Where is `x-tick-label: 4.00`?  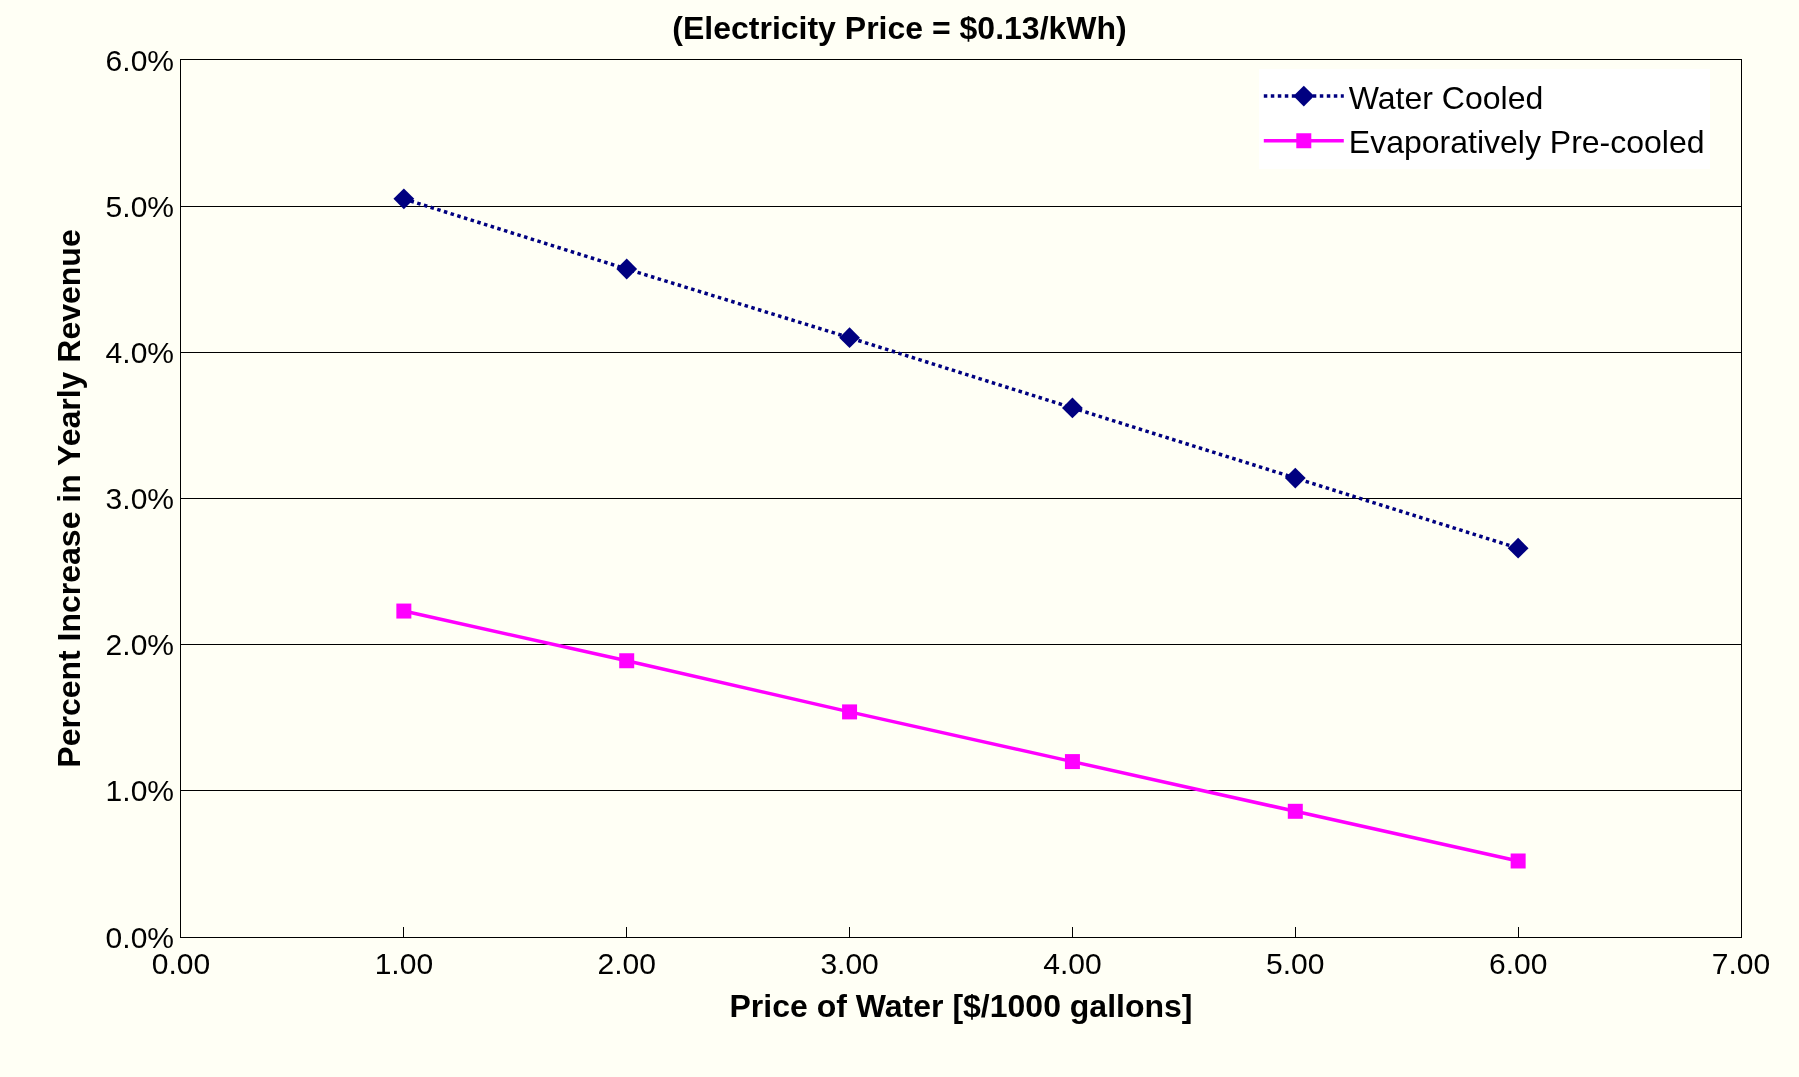
x-tick-label: 4.00 is located at coordinates (1072, 963).